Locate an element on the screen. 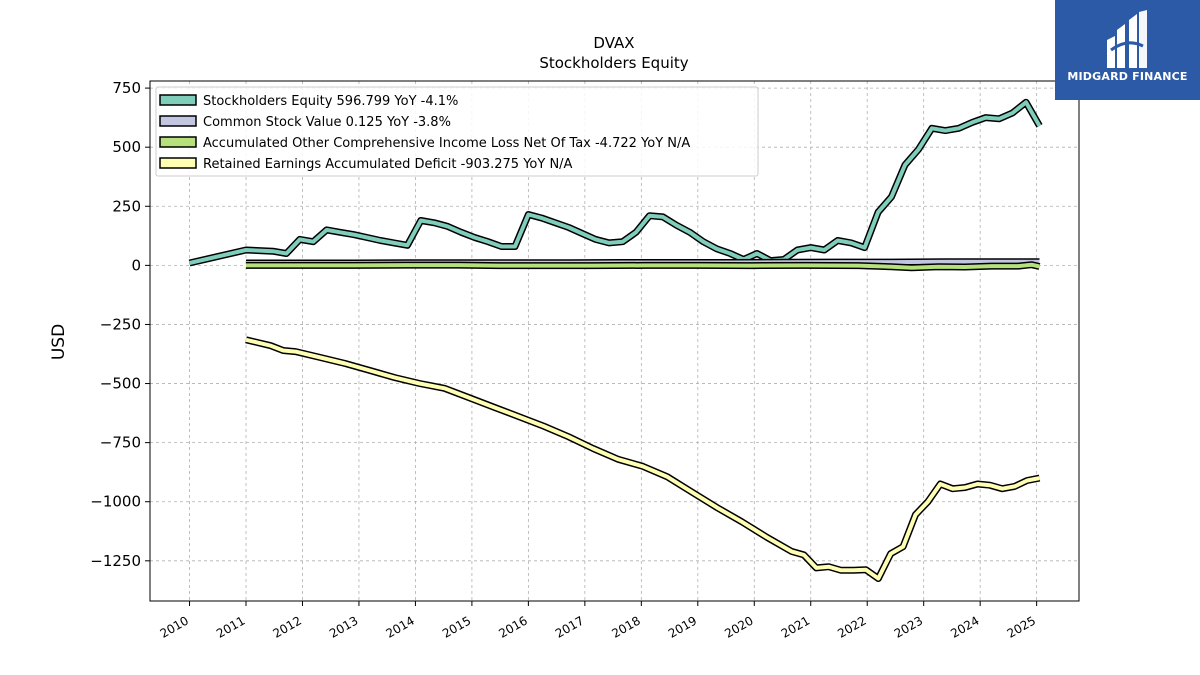  x-tick-label: 2017 is located at coordinates (569, 626).